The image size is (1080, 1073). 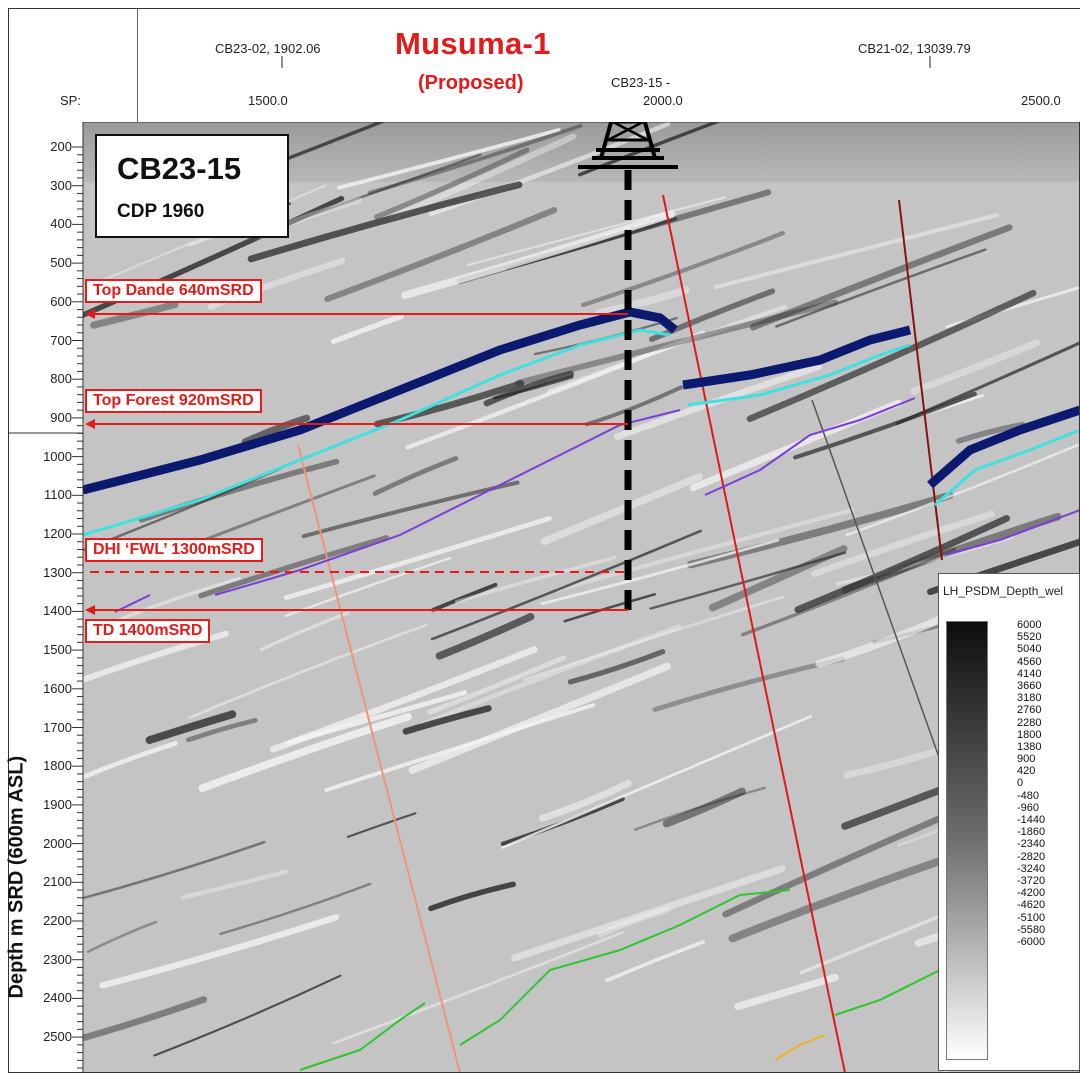 I want to click on depth-tick-label: 1600, so click(x=57, y=688).